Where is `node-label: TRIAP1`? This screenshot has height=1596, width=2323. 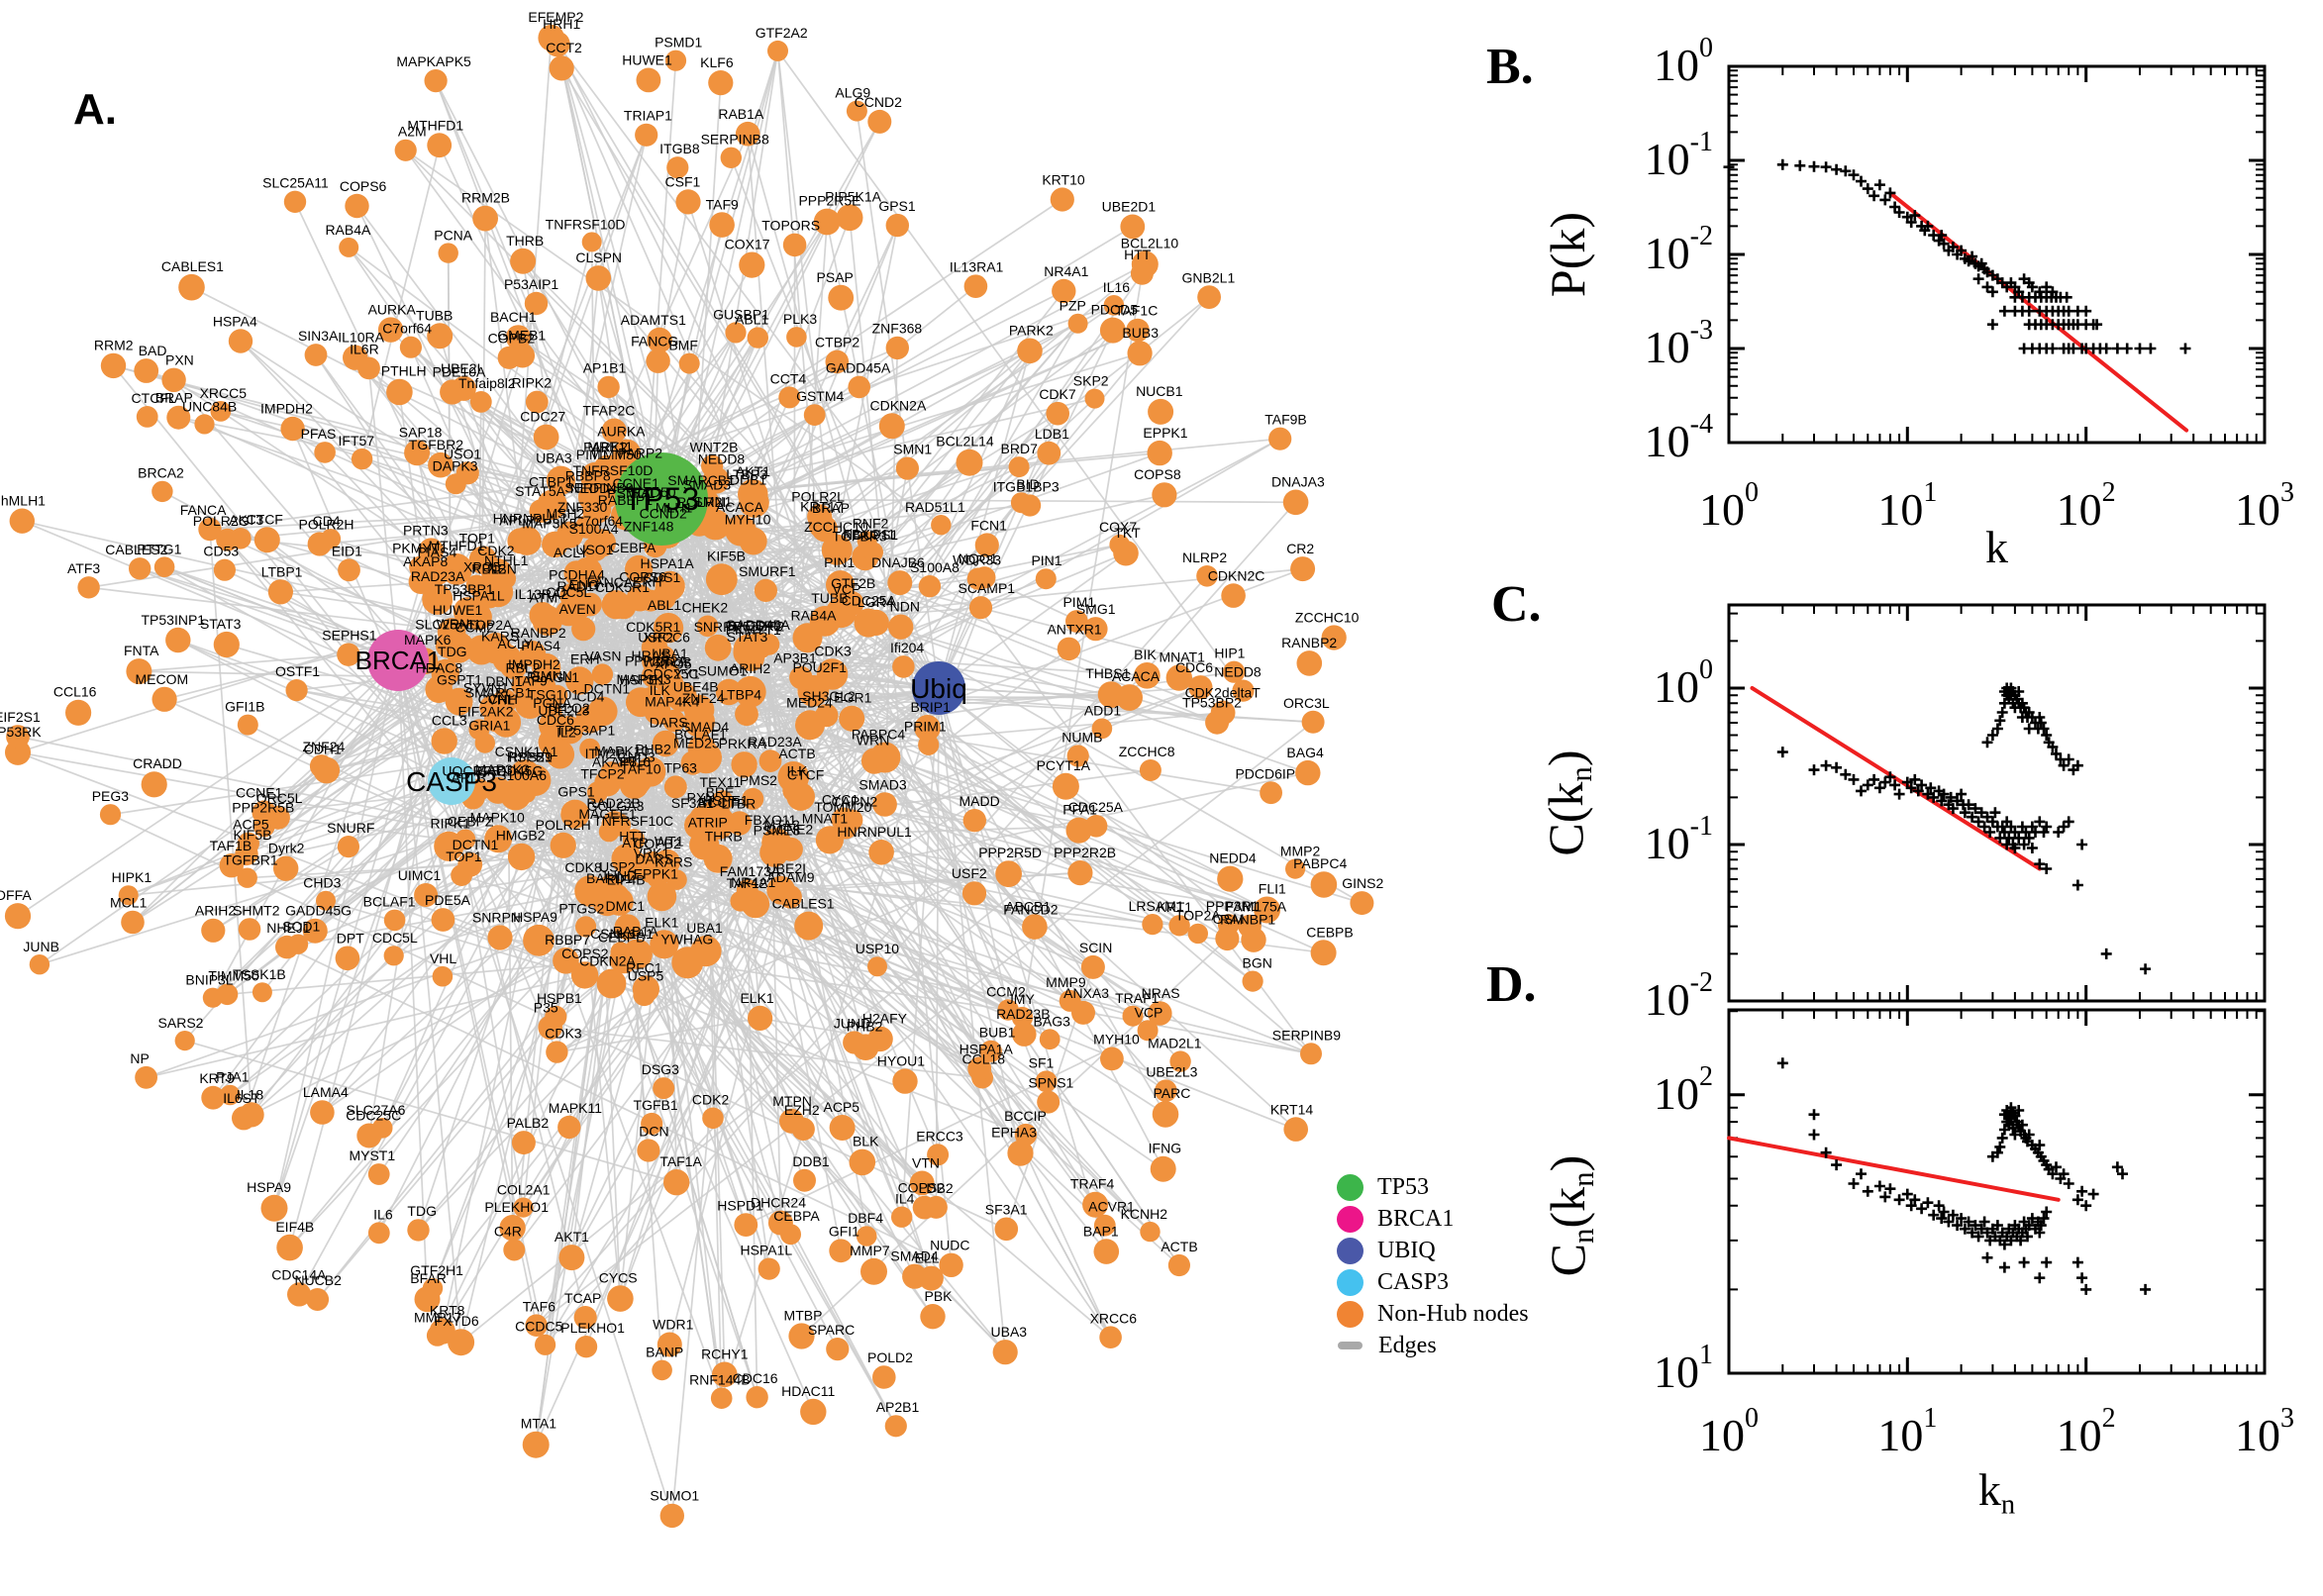 node-label: TRIAP1 is located at coordinates (648, 116).